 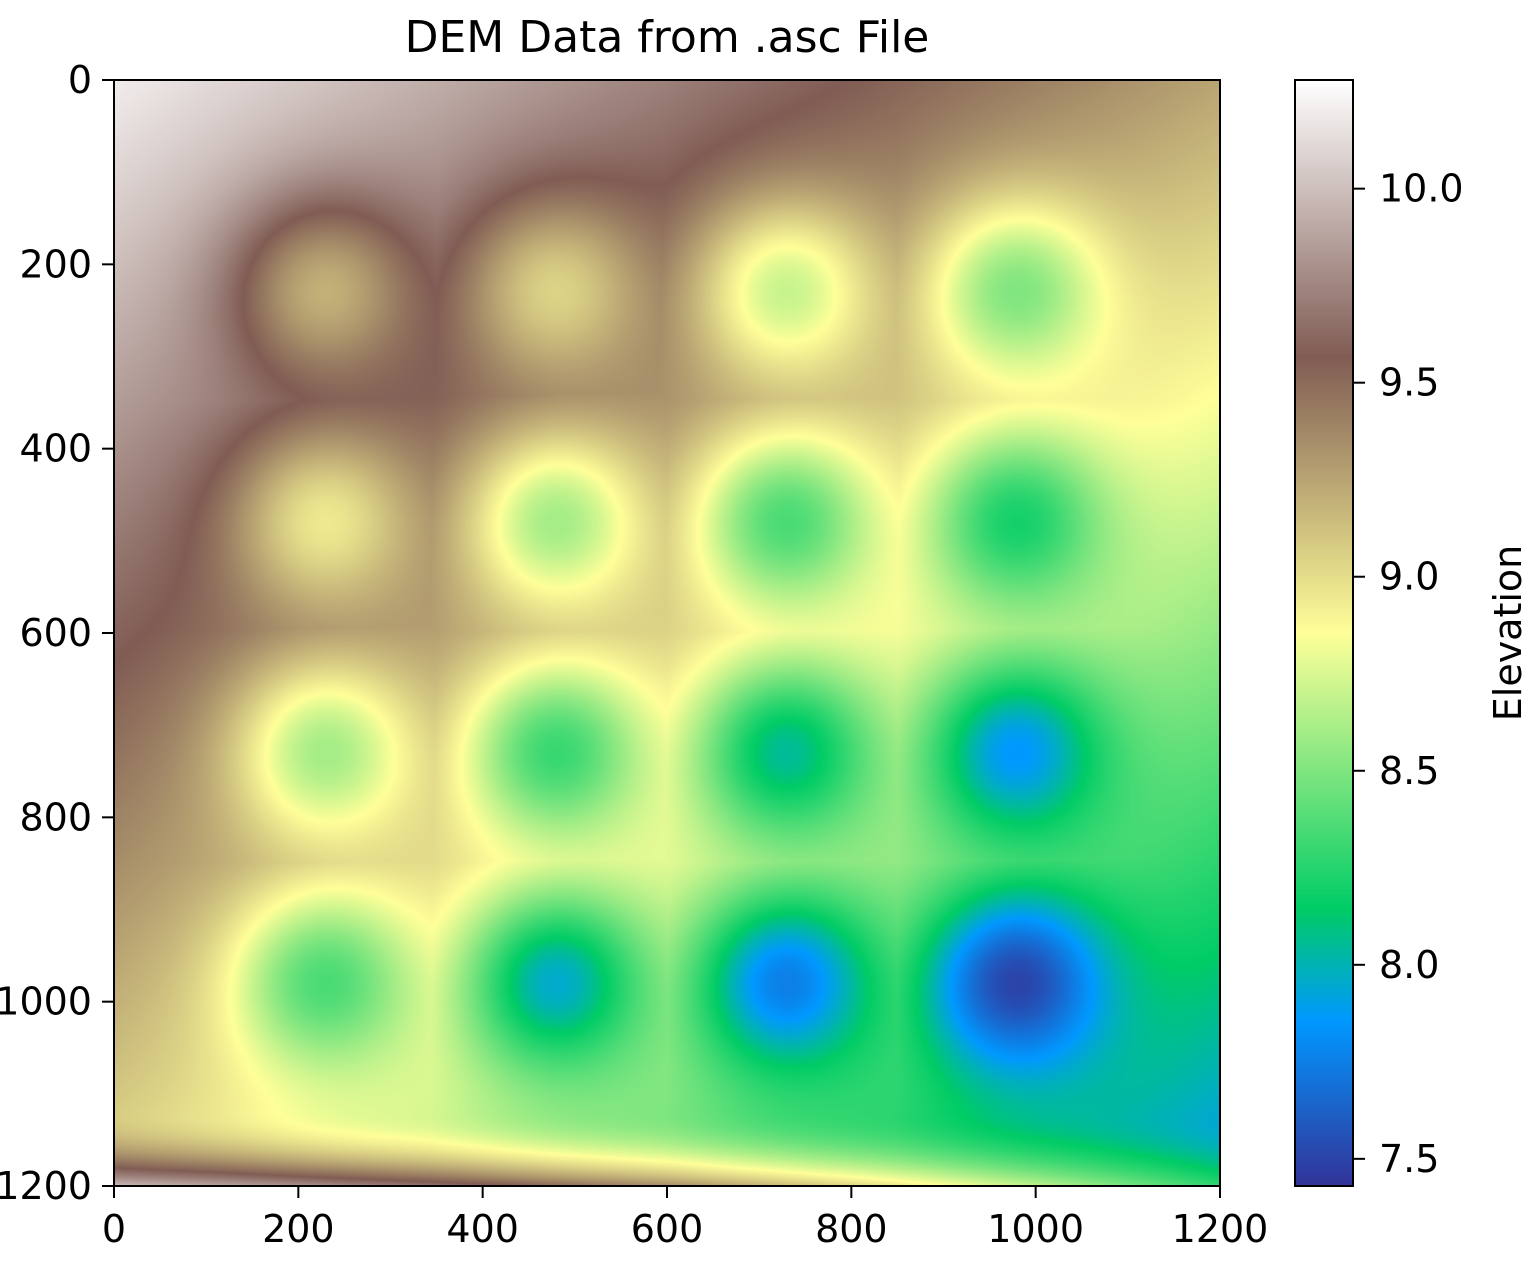 What do you see at coordinates (55, 264) in the screenshot?
I see `y-tick-label: 200` at bounding box center [55, 264].